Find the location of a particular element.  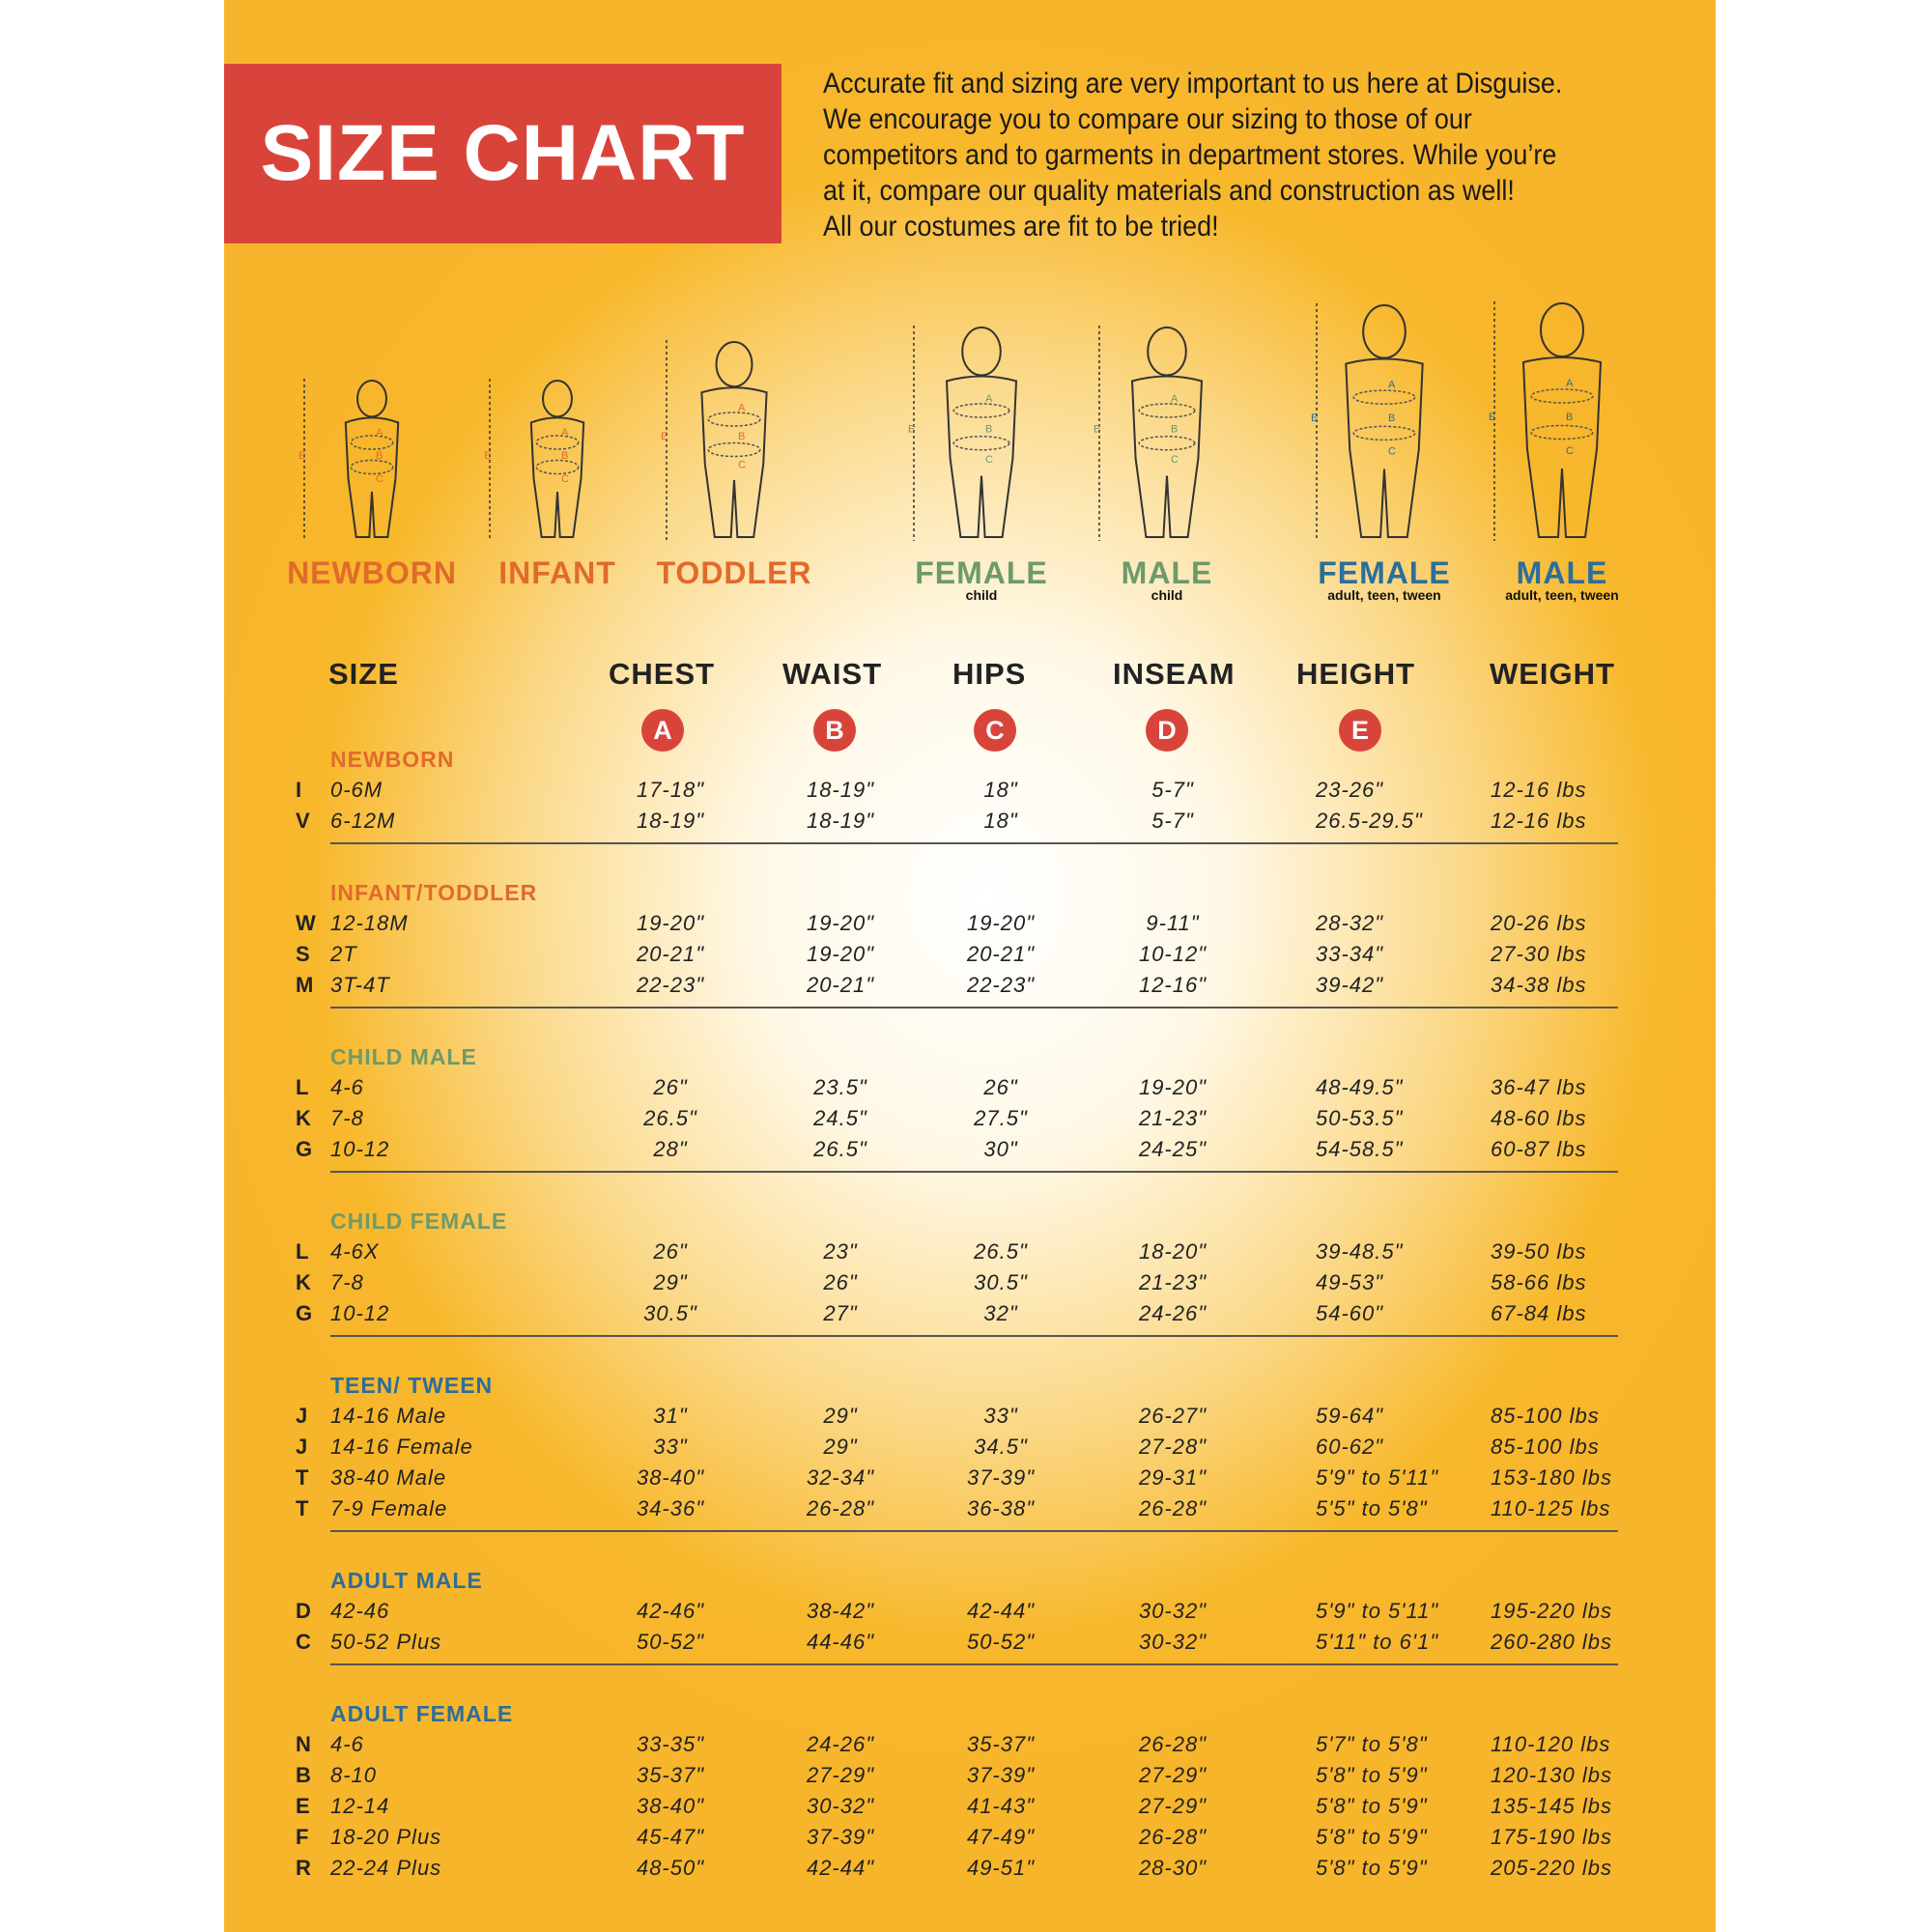

table-row: G 10-12 30.5" 27" 32" 24-26" 54-60" 67-84 lbs is located at coordinates (956, 1313).